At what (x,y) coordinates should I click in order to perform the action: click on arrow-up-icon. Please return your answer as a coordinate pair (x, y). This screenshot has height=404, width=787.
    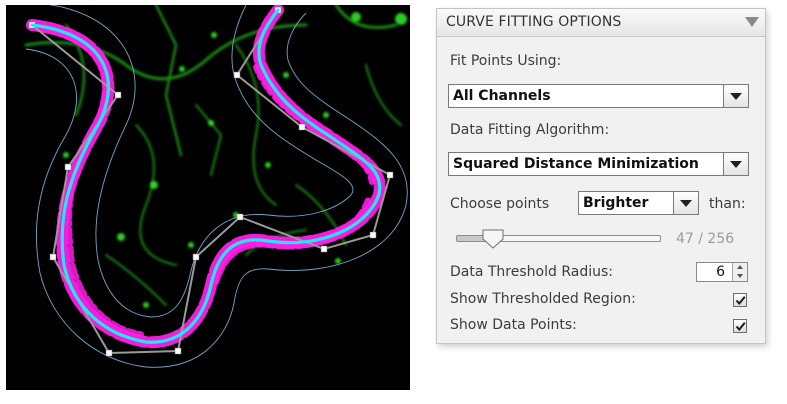
    Looking at the image, I should click on (740, 267).